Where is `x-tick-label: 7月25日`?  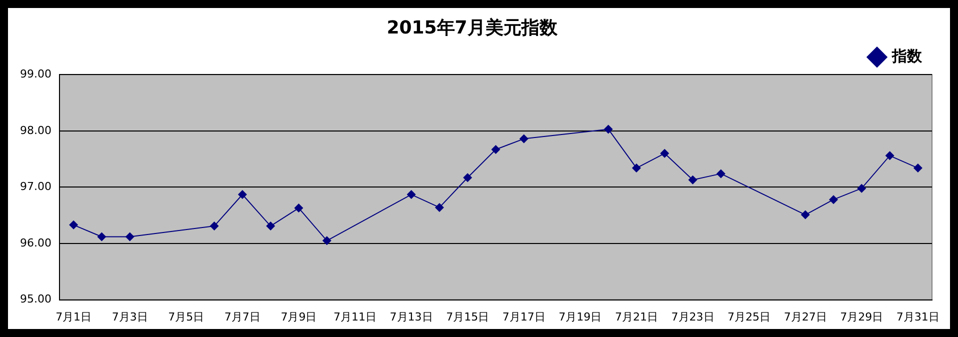
x-tick-label: 7月25日 is located at coordinates (749, 317).